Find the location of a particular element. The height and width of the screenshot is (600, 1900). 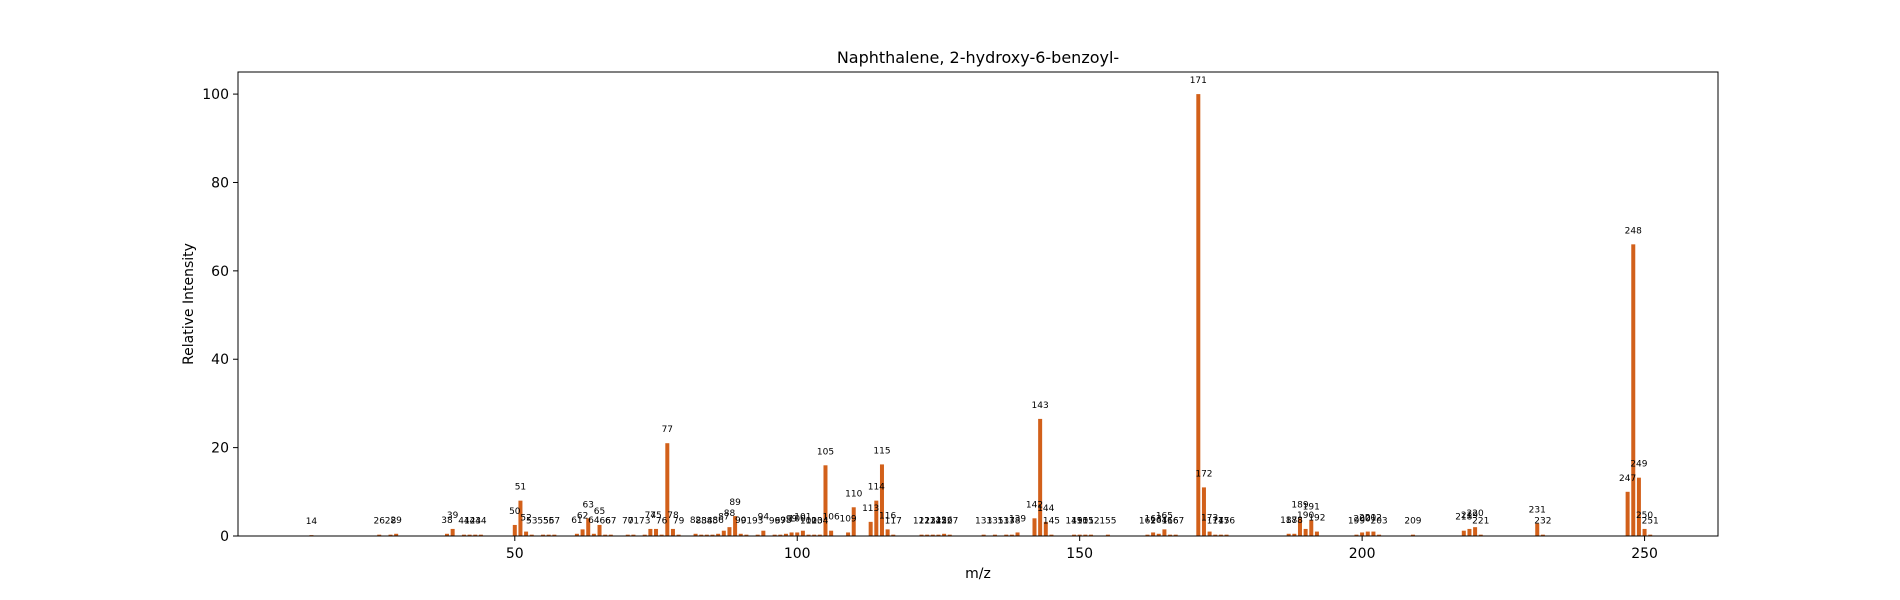

peak-label: 174 is located at coordinates (1215, 522).